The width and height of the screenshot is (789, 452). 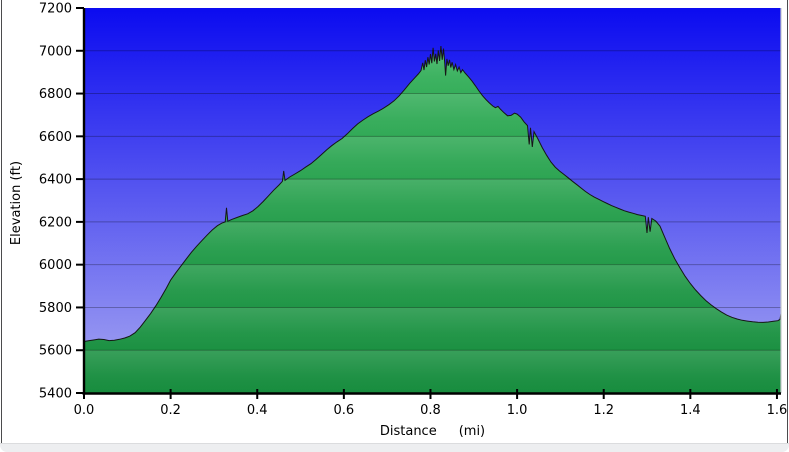 I want to click on y-tick-label: 6200, so click(x=55, y=222).